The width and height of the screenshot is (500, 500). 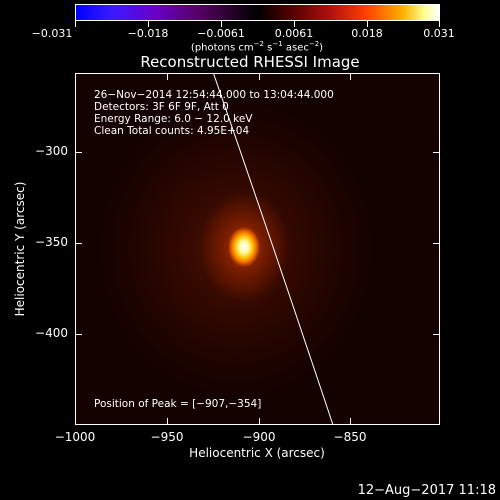 I want to click on colorbar-tick-label: −0.031, so click(x=52, y=33).